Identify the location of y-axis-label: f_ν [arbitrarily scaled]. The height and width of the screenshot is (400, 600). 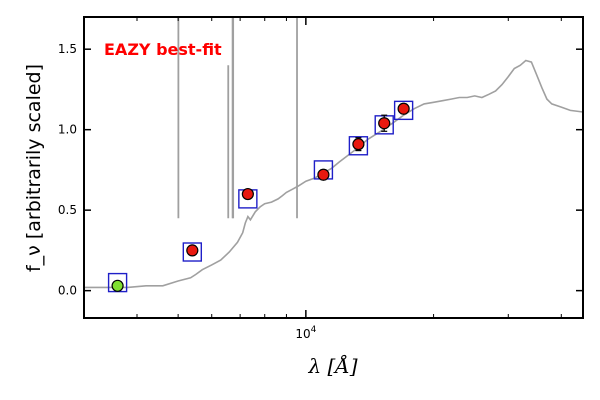
(34, 168).